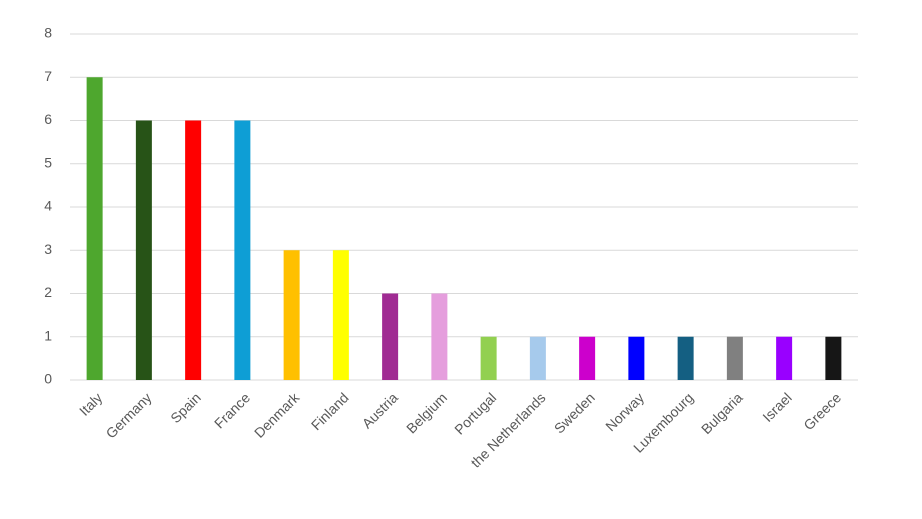 This screenshot has height=519, width=922. What do you see at coordinates (232, 410) in the screenshot?
I see `x-tick-label: France` at bounding box center [232, 410].